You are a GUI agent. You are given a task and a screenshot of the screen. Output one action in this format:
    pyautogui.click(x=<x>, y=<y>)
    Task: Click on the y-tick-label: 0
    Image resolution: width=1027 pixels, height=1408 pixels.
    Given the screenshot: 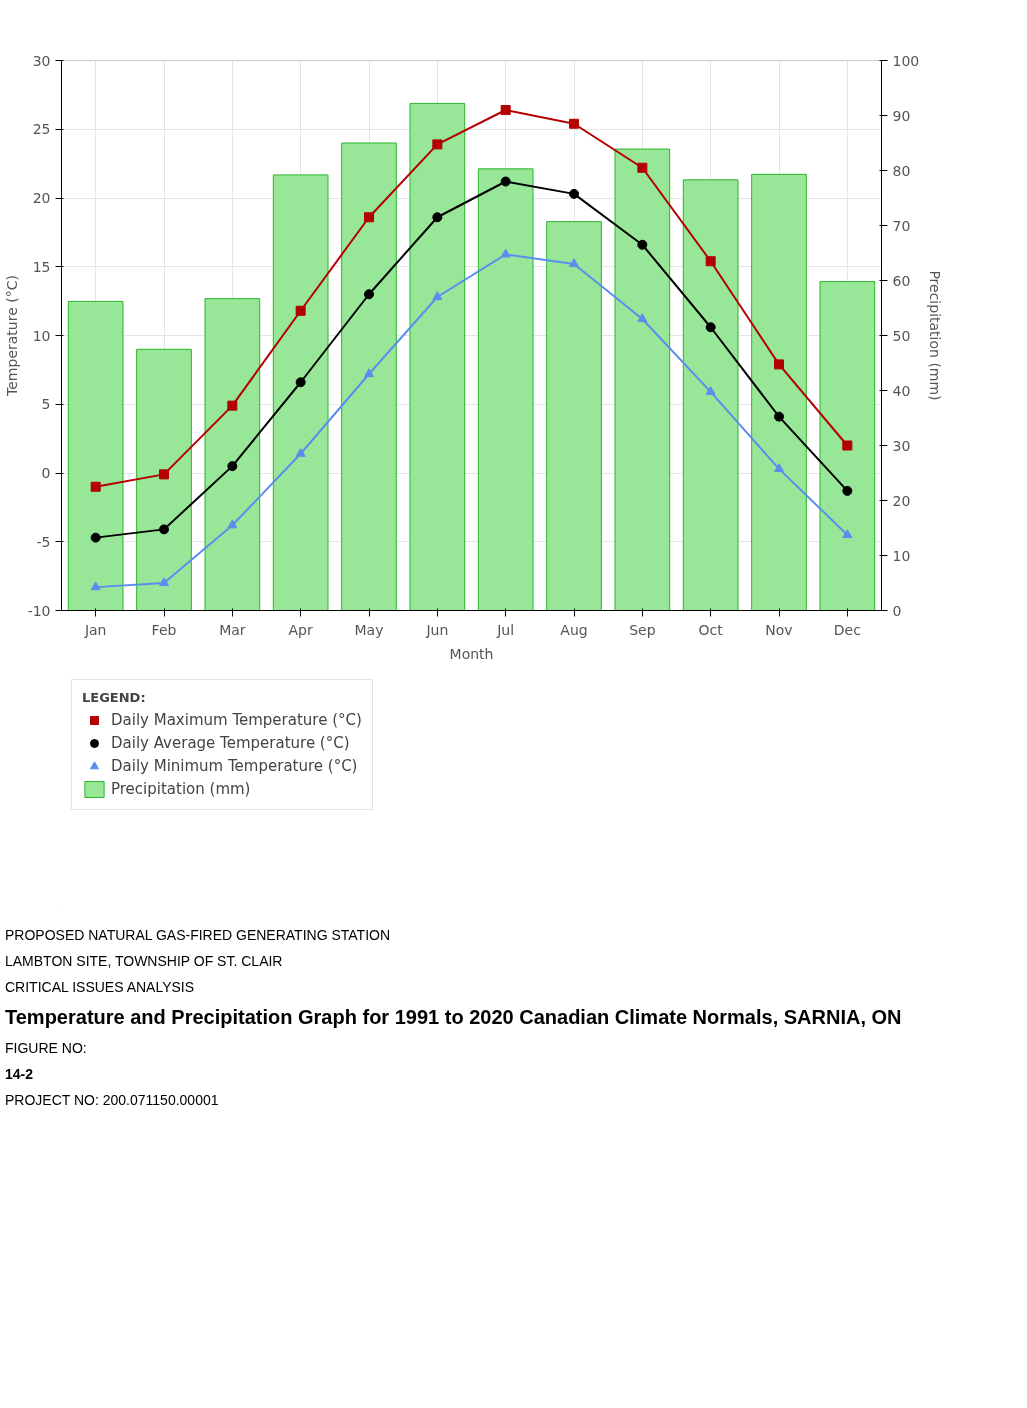 What is the action you would take?
    pyautogui.click(x=46, y=473)
    